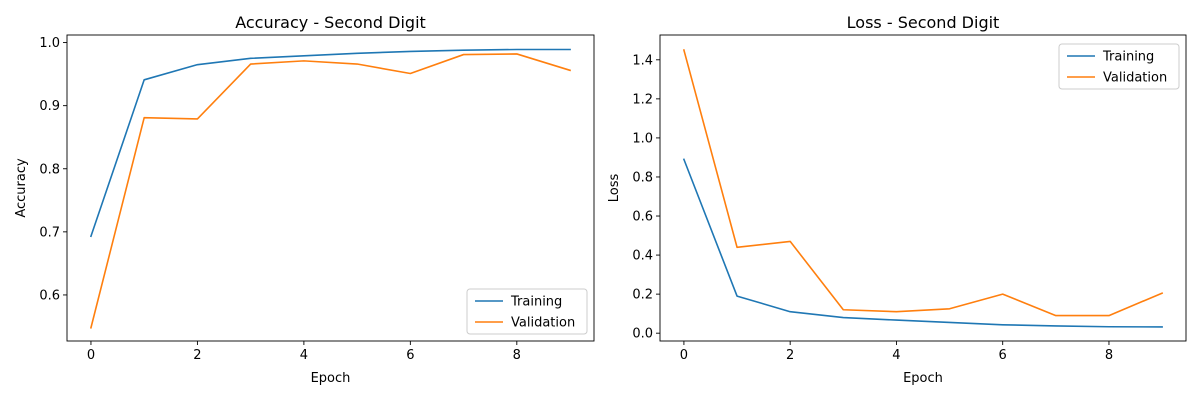 Image resolution: width=1200 pixels, height=404 pixels. What do you see at coordinates (536, 302) in the screenshot?
I see `accuracy-legend-label-training: Training` at bounding box center [536, 302].